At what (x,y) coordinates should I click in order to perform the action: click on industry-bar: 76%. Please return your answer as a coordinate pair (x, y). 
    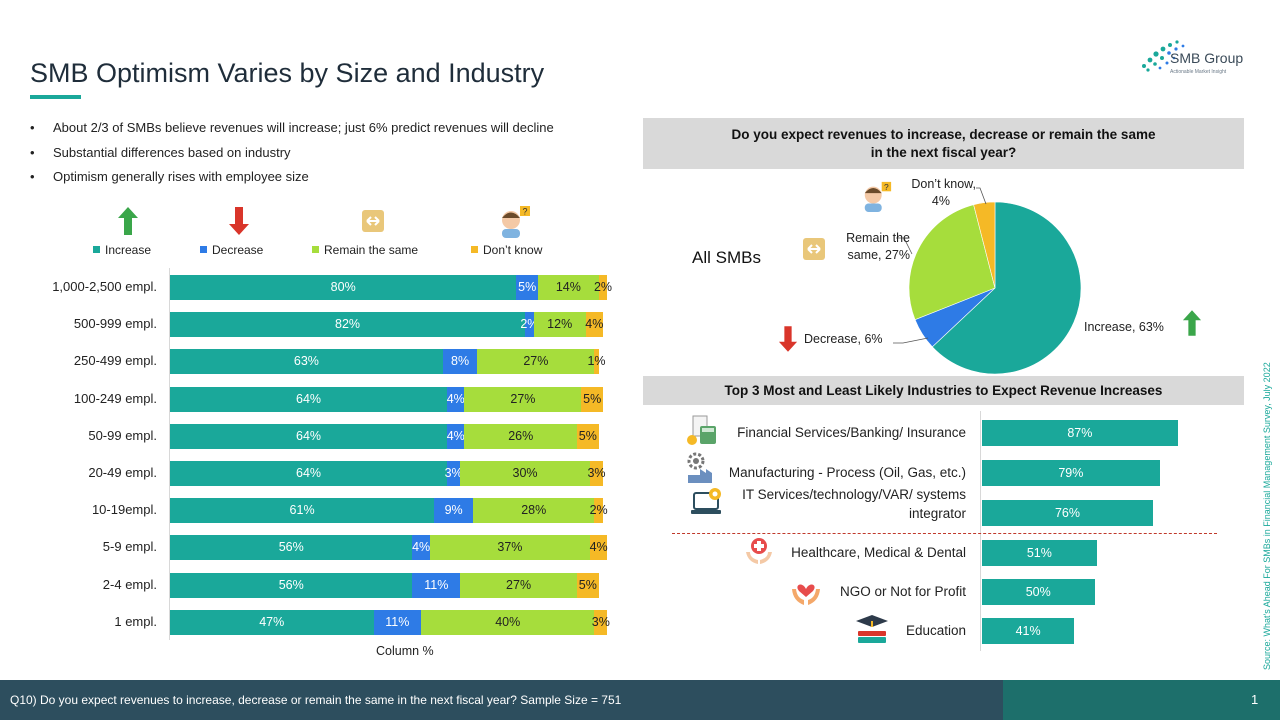
    Looking at the image, I should click on (1067, 513).